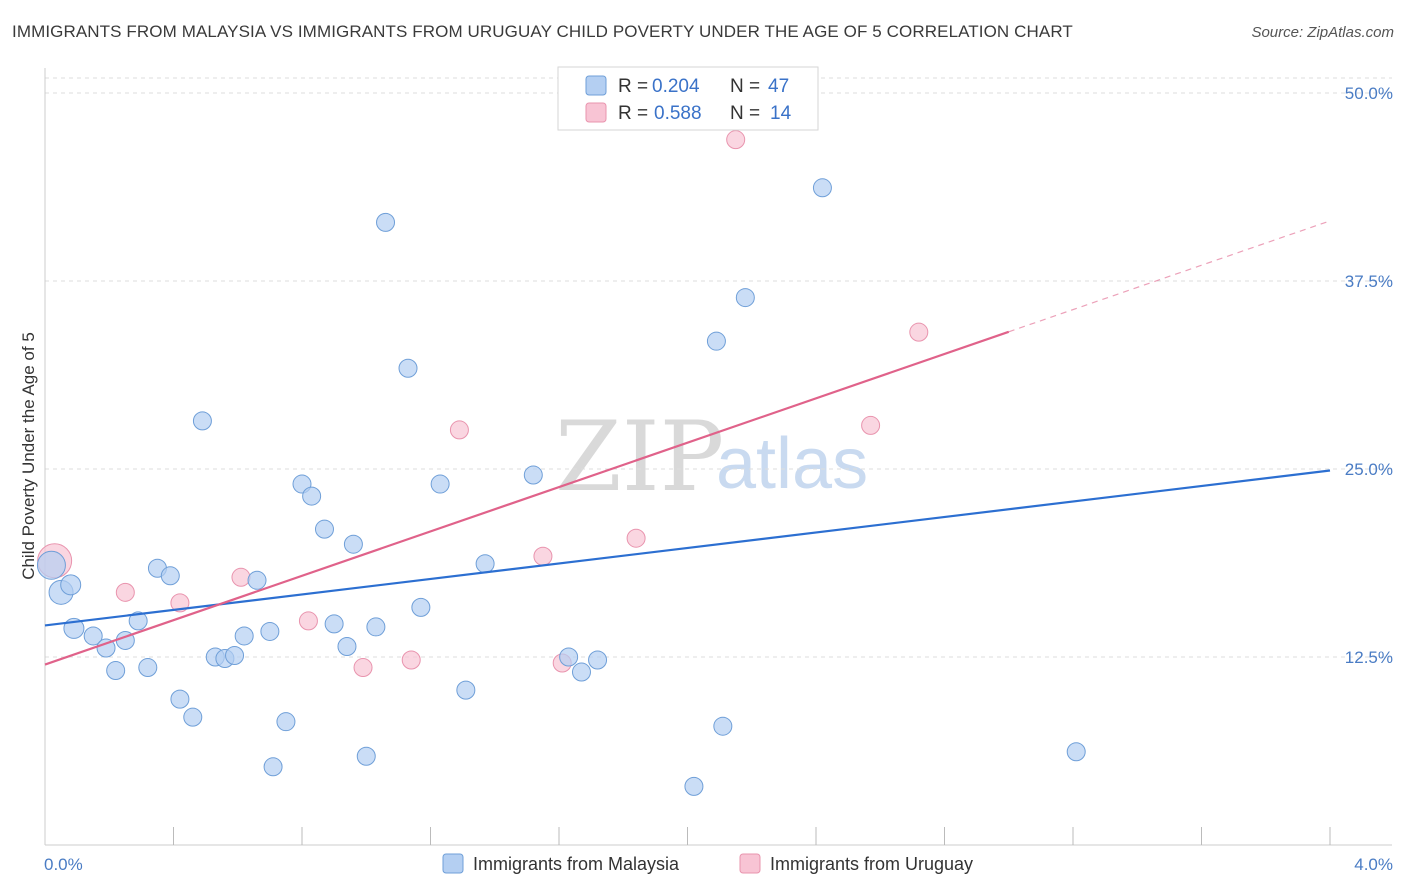  I want to click on x-tick-labels: 0.0% 4.0%, so click(718, 864).